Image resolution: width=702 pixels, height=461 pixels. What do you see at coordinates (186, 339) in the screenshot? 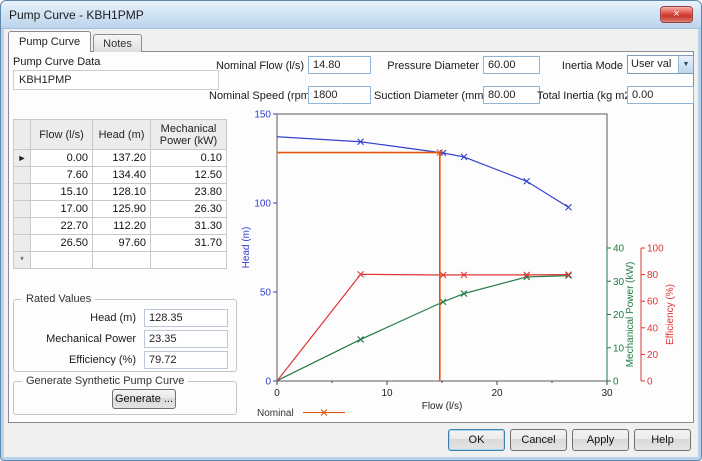
I see `rated-power-value: 23.35` at bounding box center [186, 339].